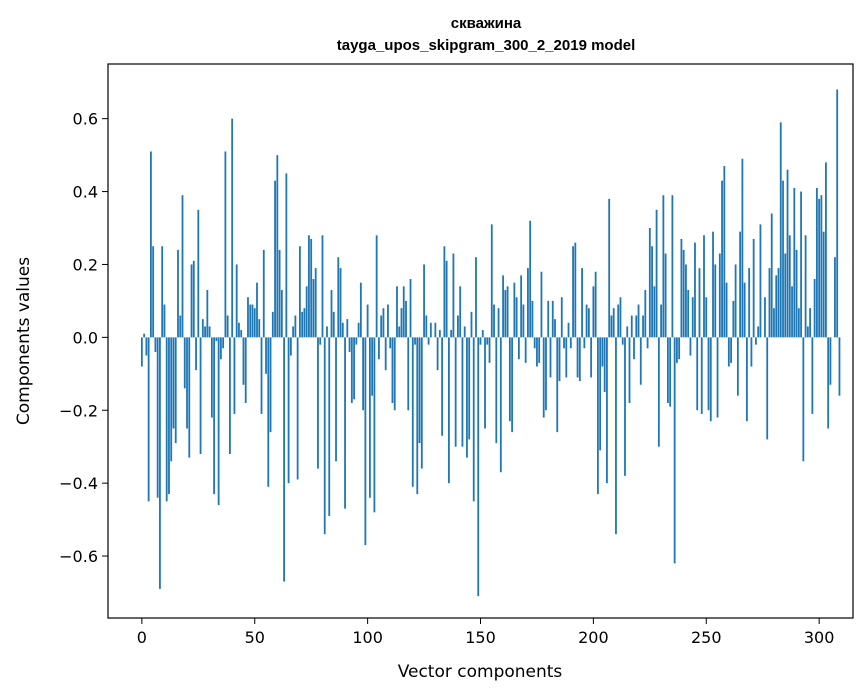  Describe the element at coordinates (486, 23) in the screenshot. I see `chart-title: скважина` at that location.